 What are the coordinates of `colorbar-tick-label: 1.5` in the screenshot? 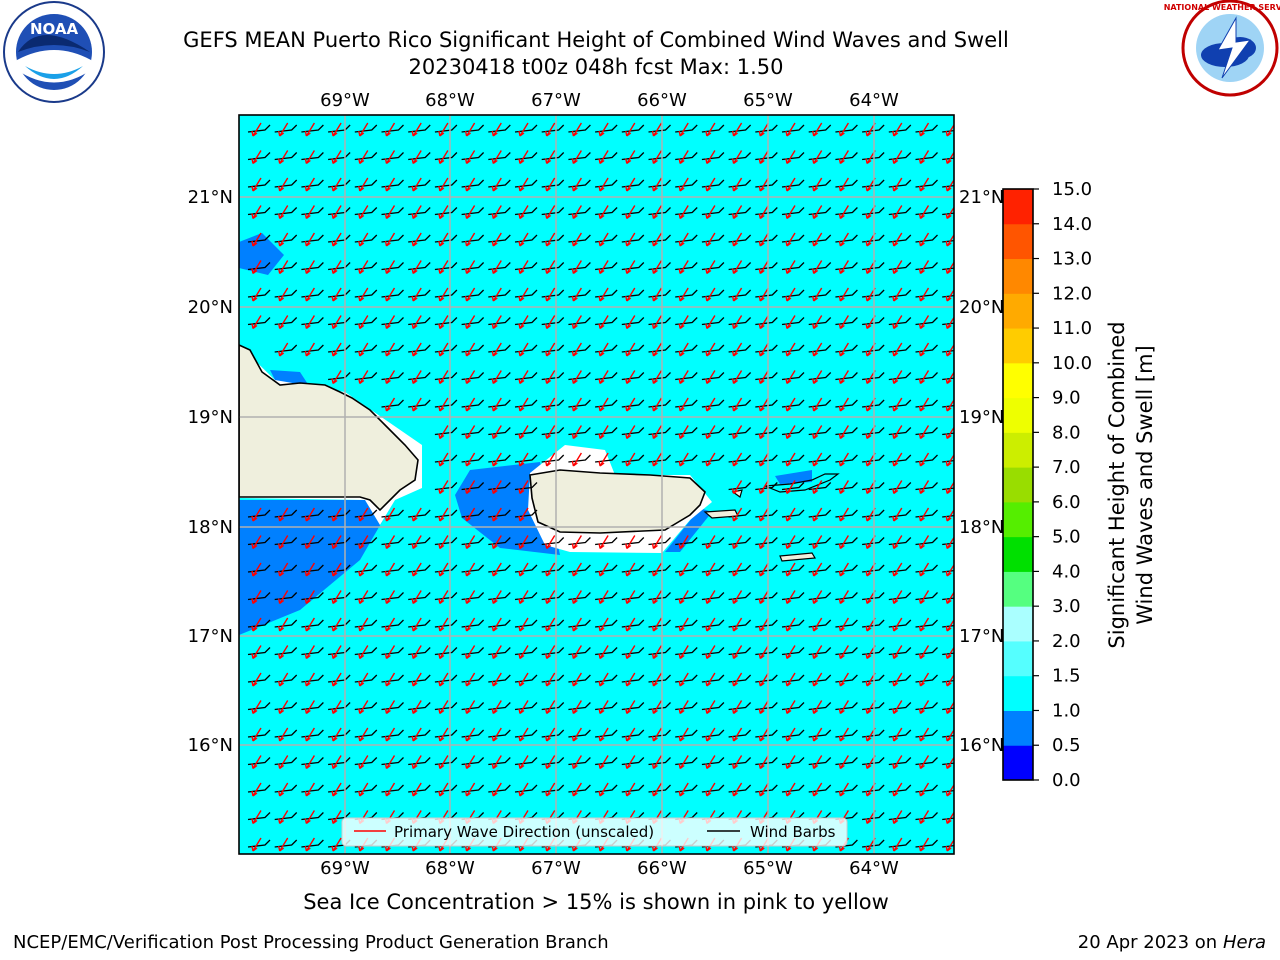 It's located at (1066, 676).